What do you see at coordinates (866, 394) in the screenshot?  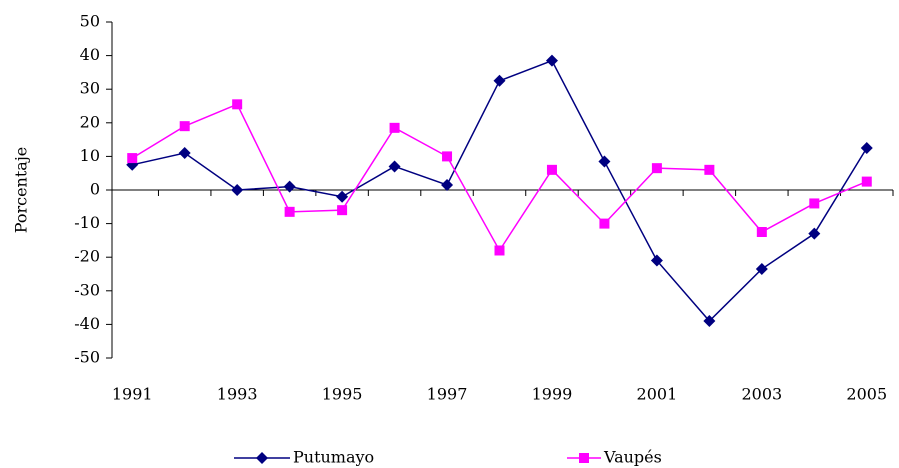 I see `x-tick-label: 2005` at bounding box center [866, 394].